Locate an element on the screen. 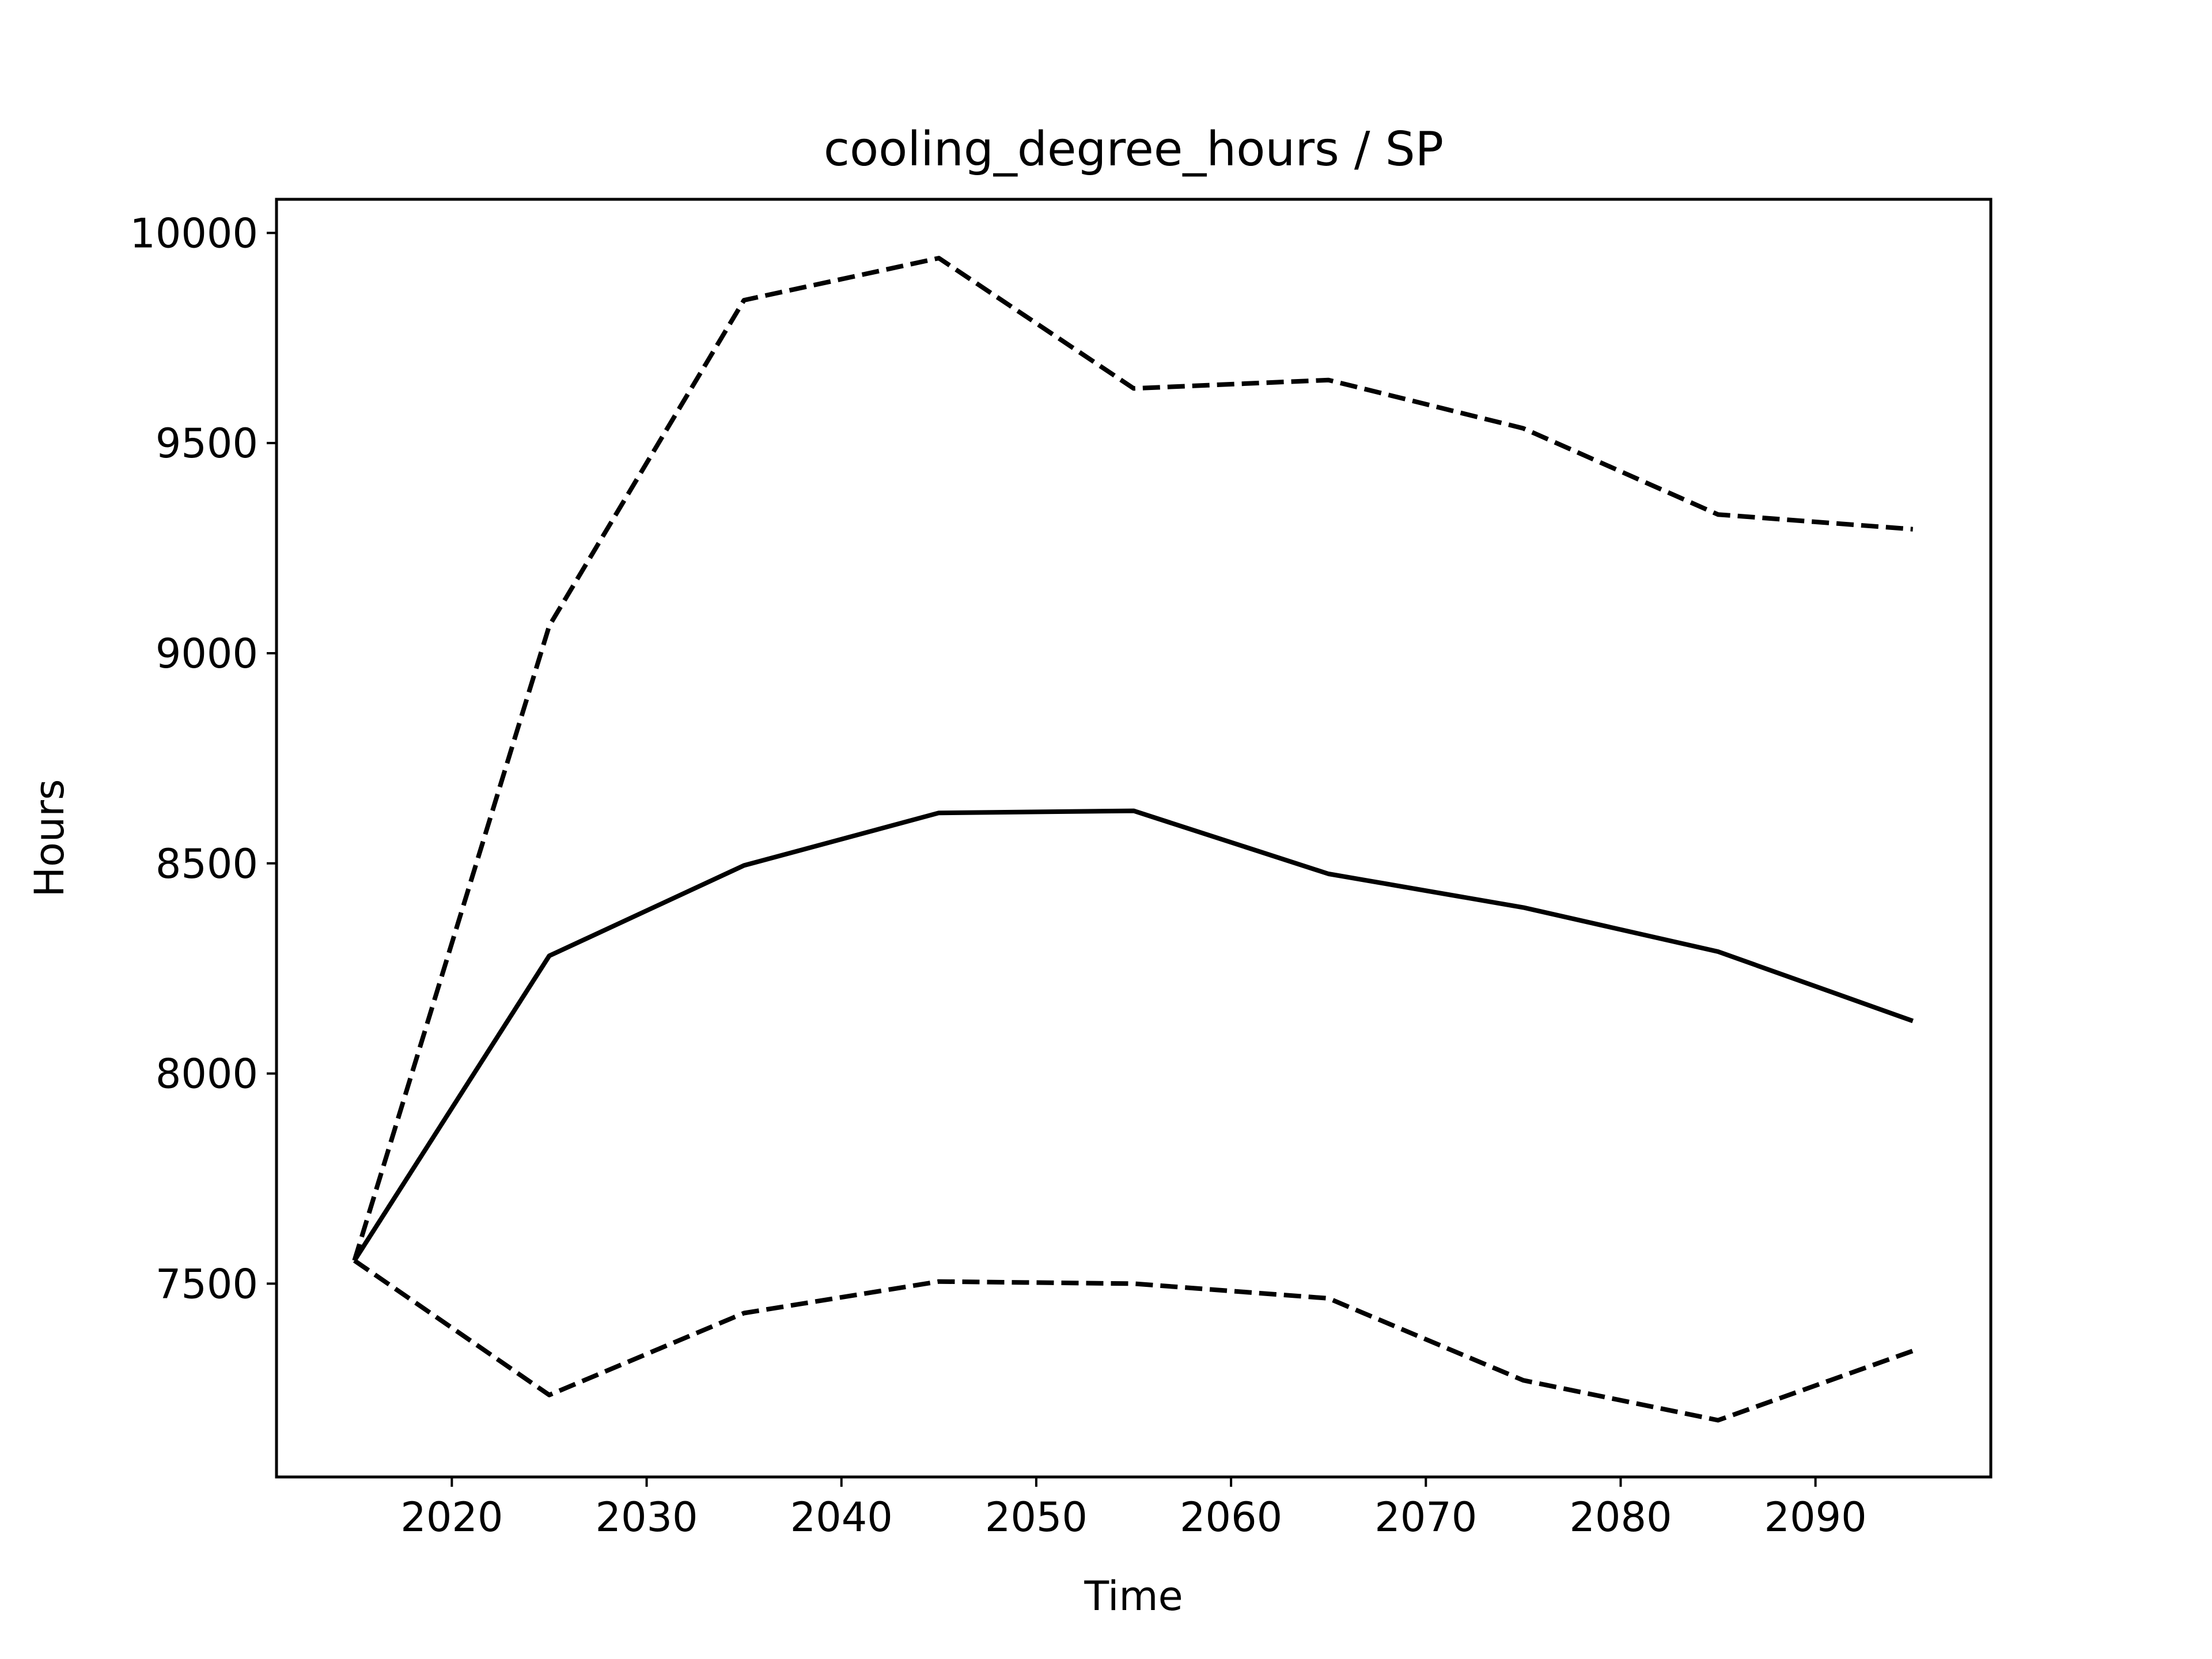 This screenshot has width=2212, height=1659. chart-title: cooling_degree_hours / SP is located at coordinates (1134, 149).